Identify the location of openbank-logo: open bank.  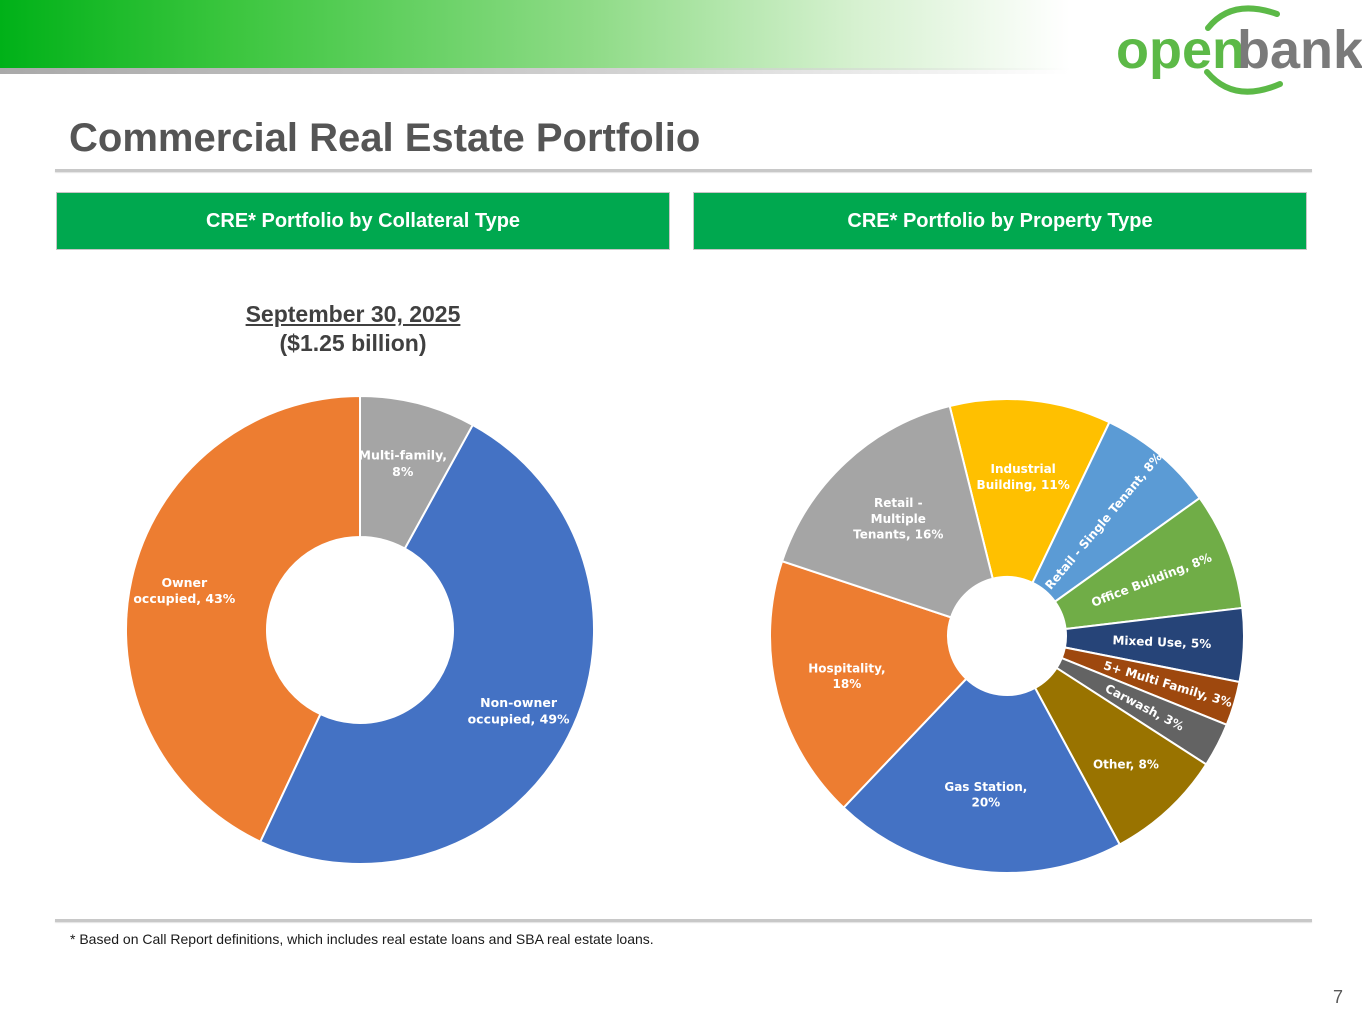
(1239, 50).